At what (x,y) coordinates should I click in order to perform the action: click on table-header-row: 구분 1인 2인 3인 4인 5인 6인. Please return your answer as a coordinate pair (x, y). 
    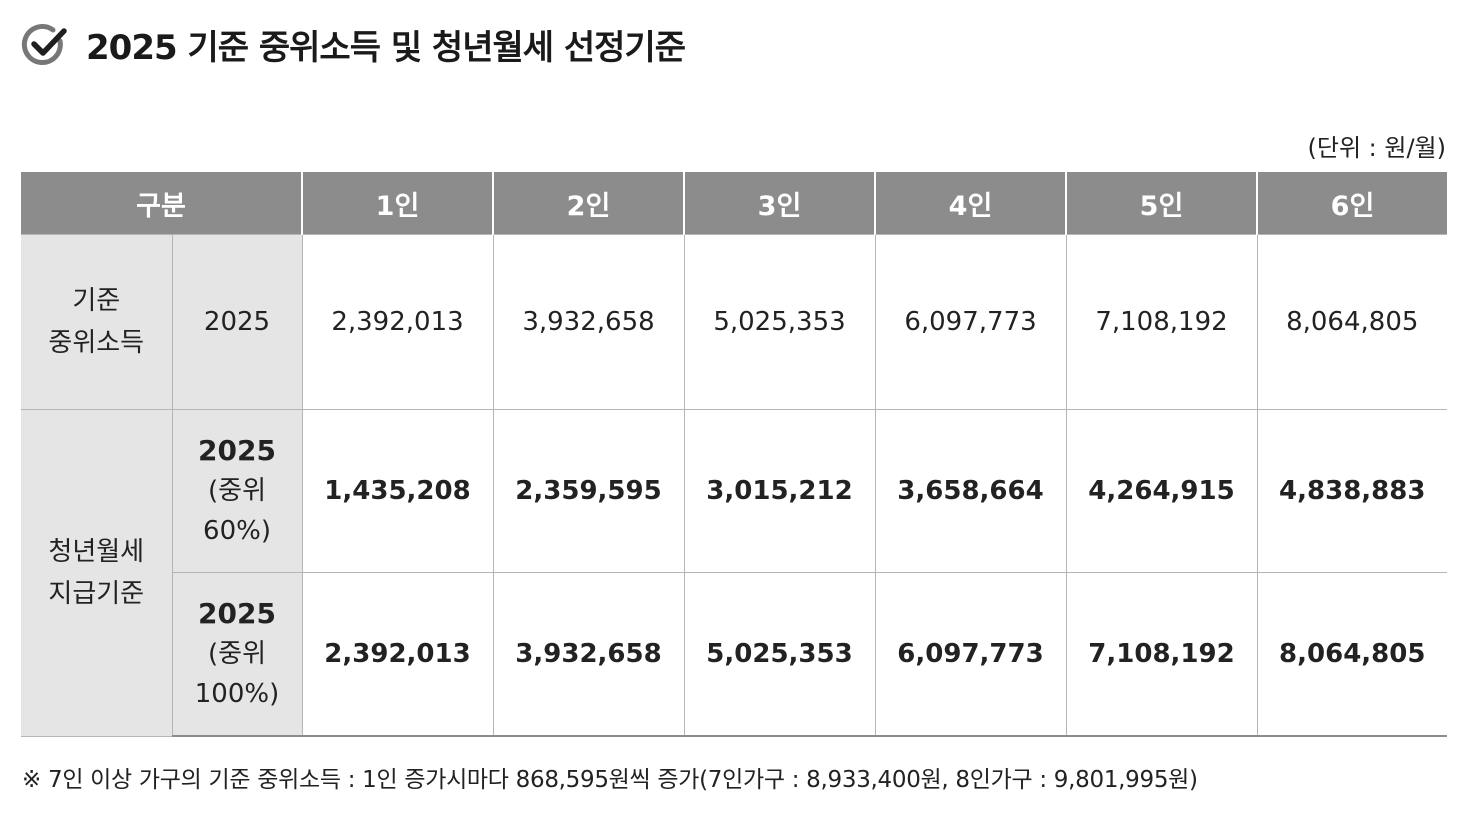
    Looking at the image, I should click on (734, 203).